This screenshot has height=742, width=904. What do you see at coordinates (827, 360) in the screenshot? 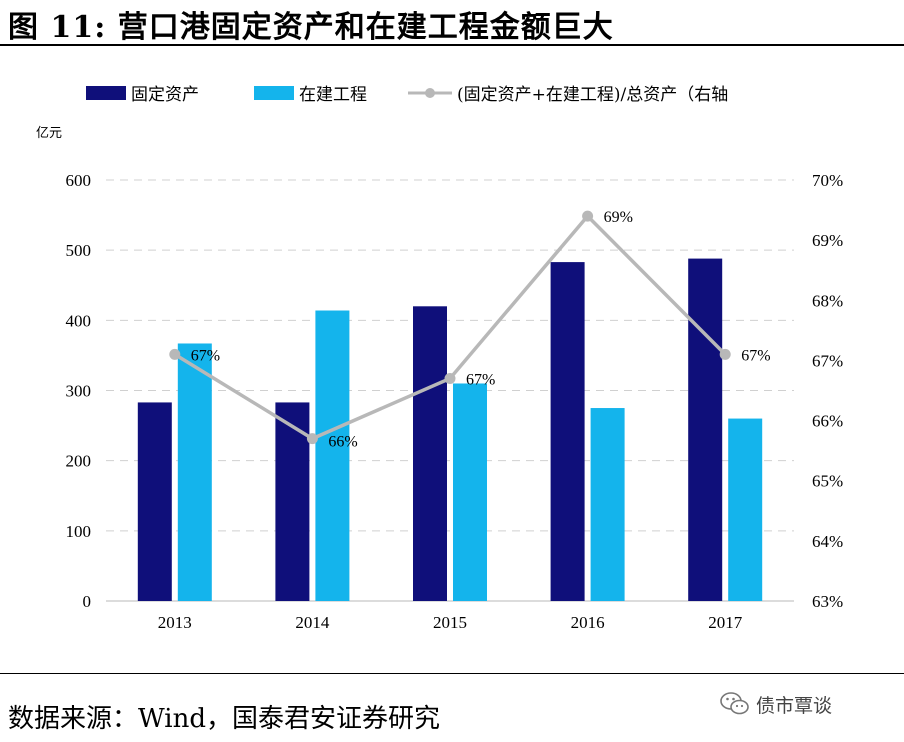
I see `right-tick-label: 67%` at bounding box center [827, 360].